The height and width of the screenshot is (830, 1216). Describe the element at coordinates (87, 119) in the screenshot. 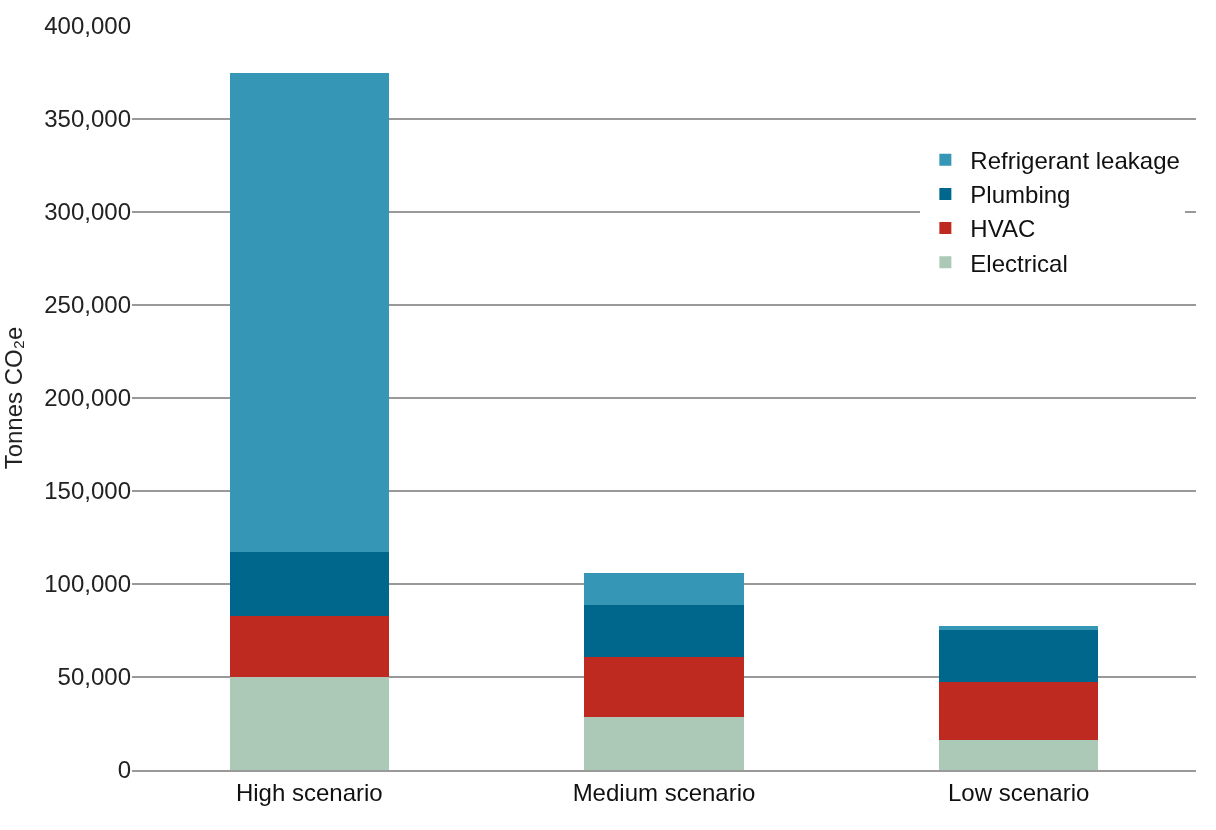

I see `y-tick-label: 350,000` at that location.